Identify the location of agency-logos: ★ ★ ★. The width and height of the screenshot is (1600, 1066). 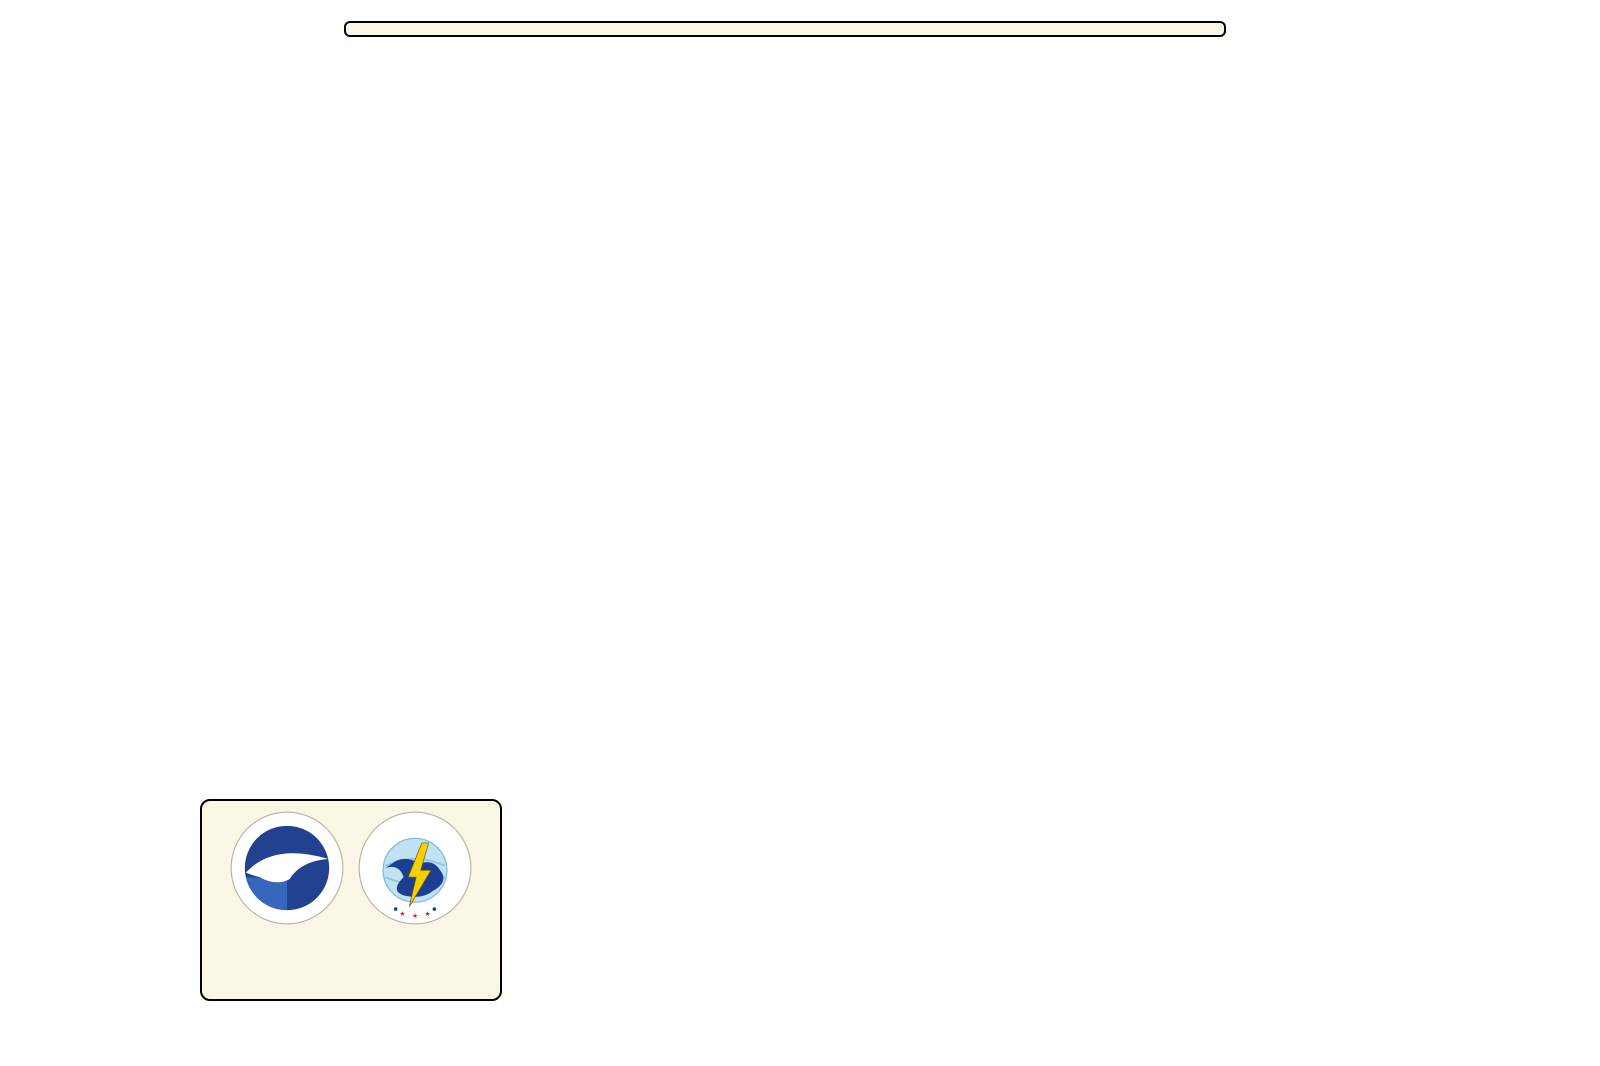
(351, 868).